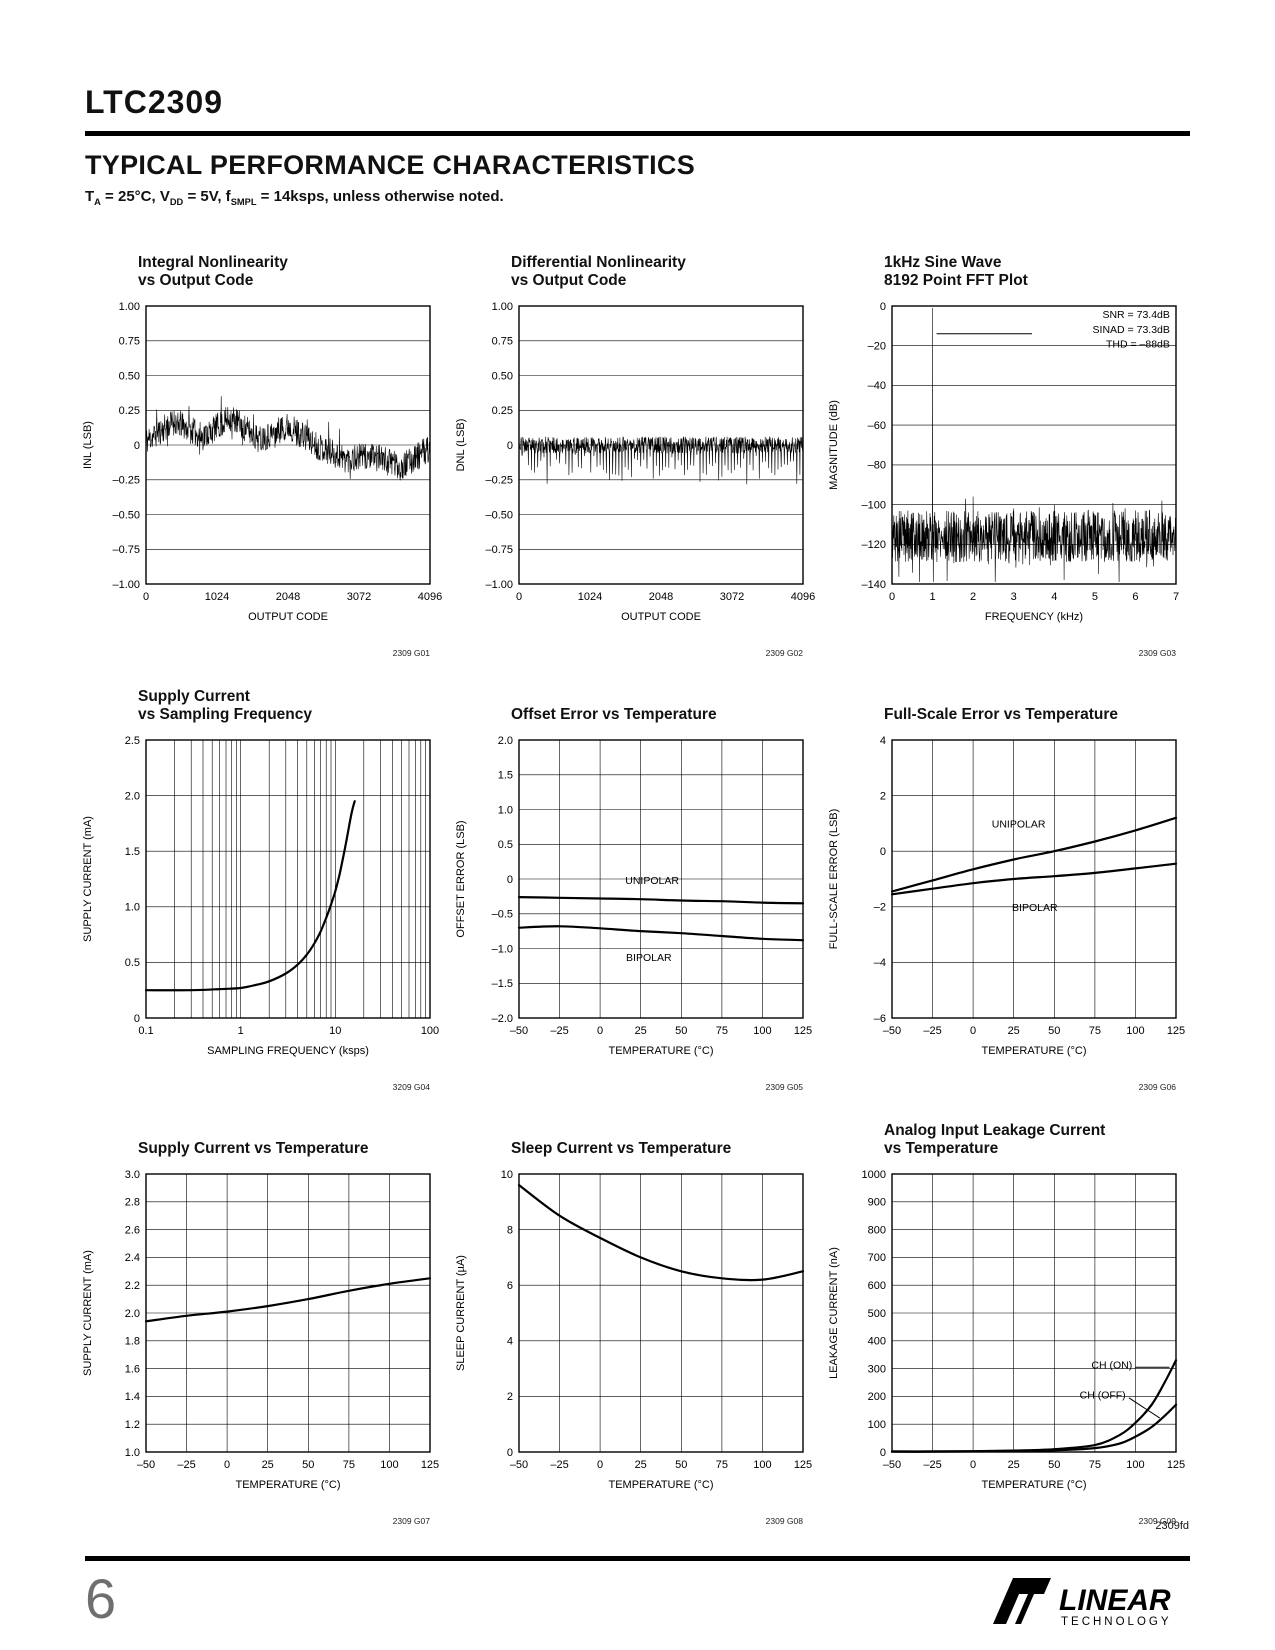 Image resolution: width=1275 pixels, height=1650 pixels. I want to click on svg-text: 200, so click(877, 1397).